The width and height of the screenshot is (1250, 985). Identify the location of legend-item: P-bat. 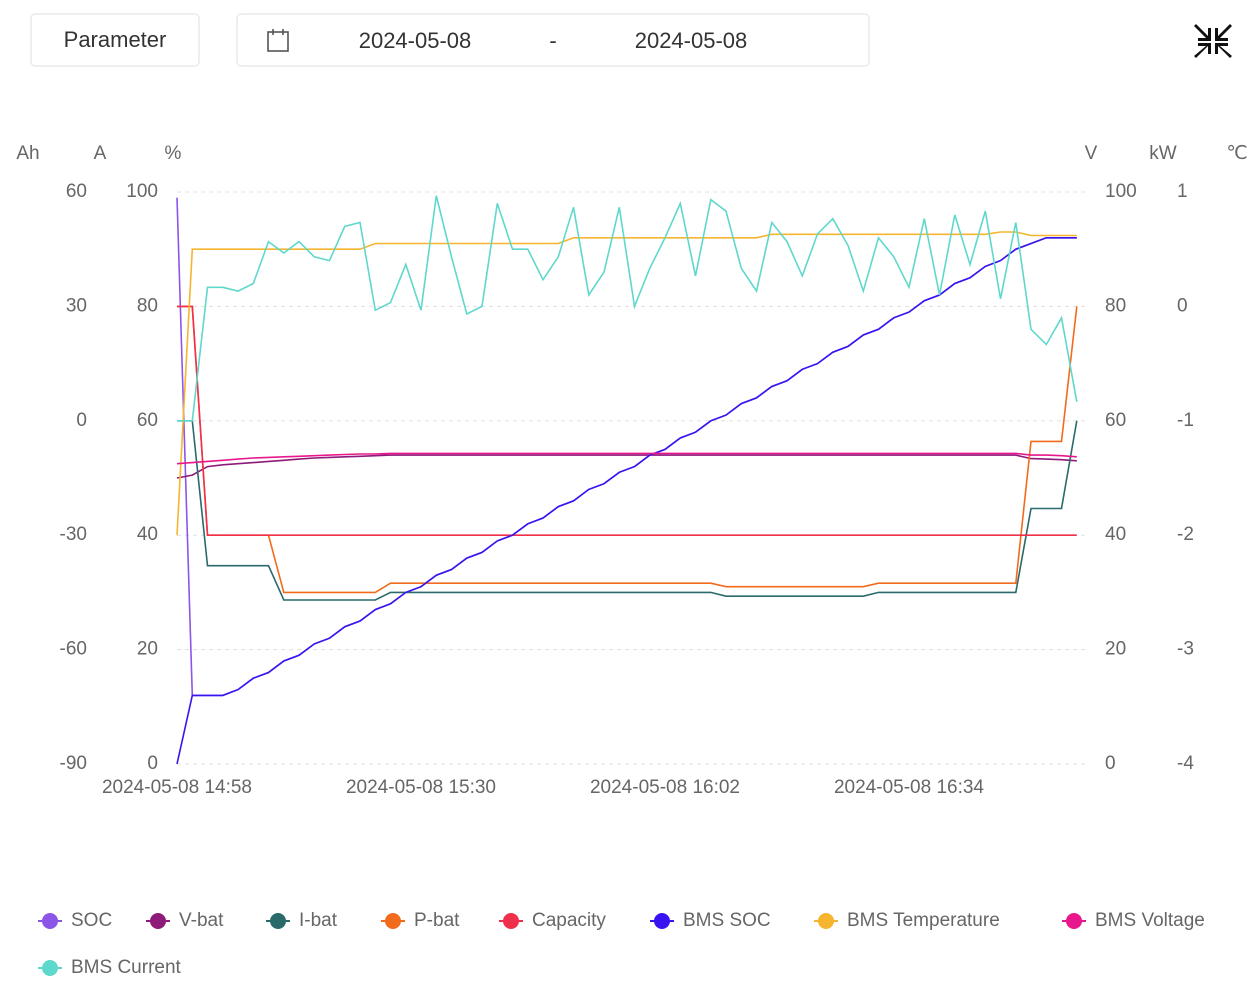
(420, 920).